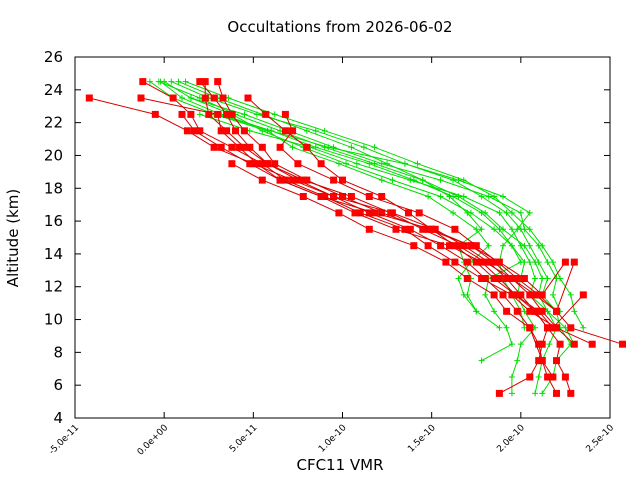 This screenshot has width=640, height=480. Describe the element at coordinates (53, 287) in the screenshot. I see `y-tick-label: 12` at that location.